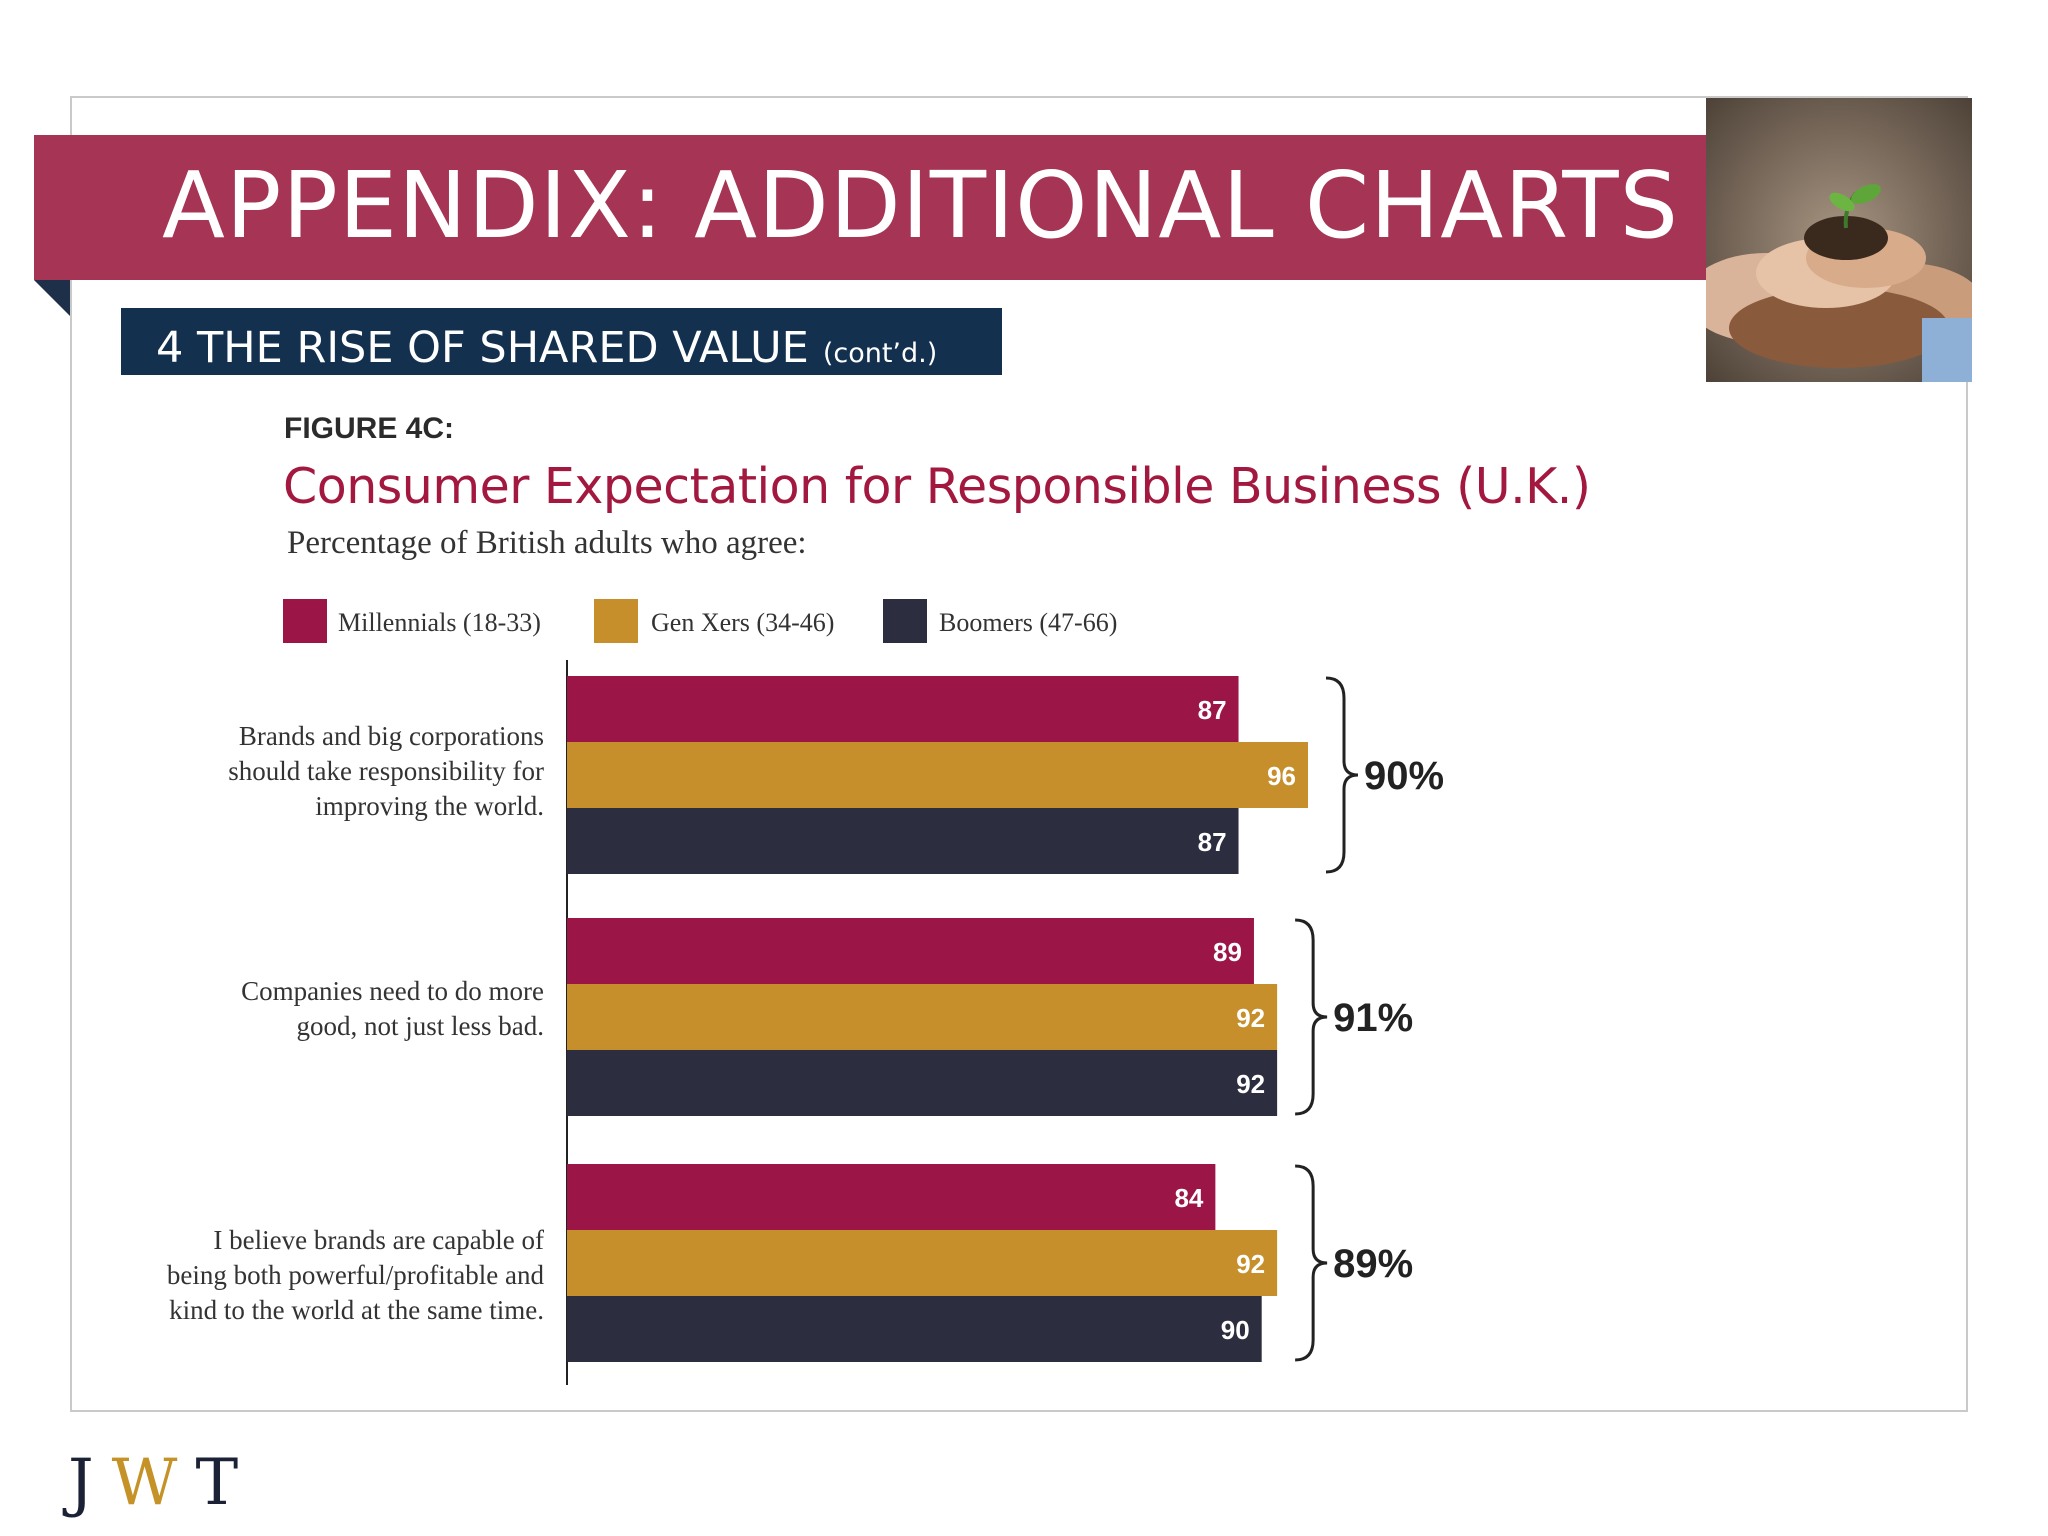 The image size is (2048, 1536). I want to click on banner-fold, so click(52, 298).